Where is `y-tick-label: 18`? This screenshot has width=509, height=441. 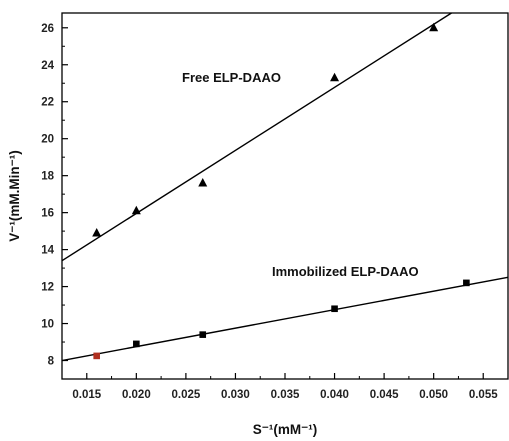 y-tick-label: 18 is located at coordinates (47, 177).